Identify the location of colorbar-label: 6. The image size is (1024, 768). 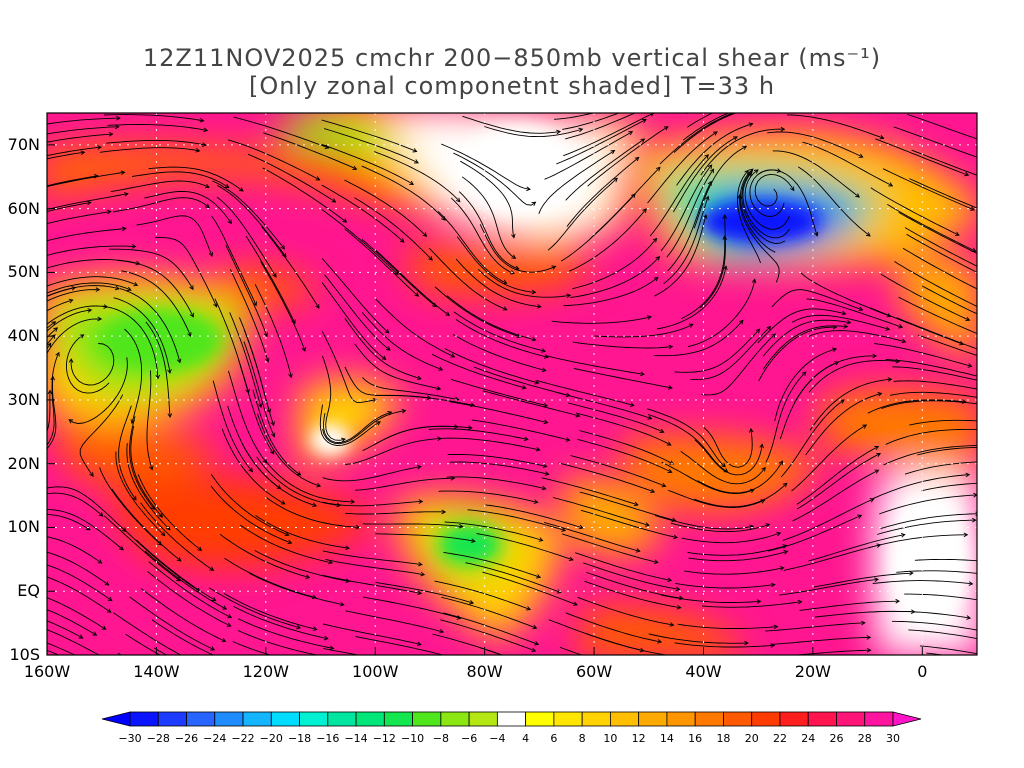
(554, 738).